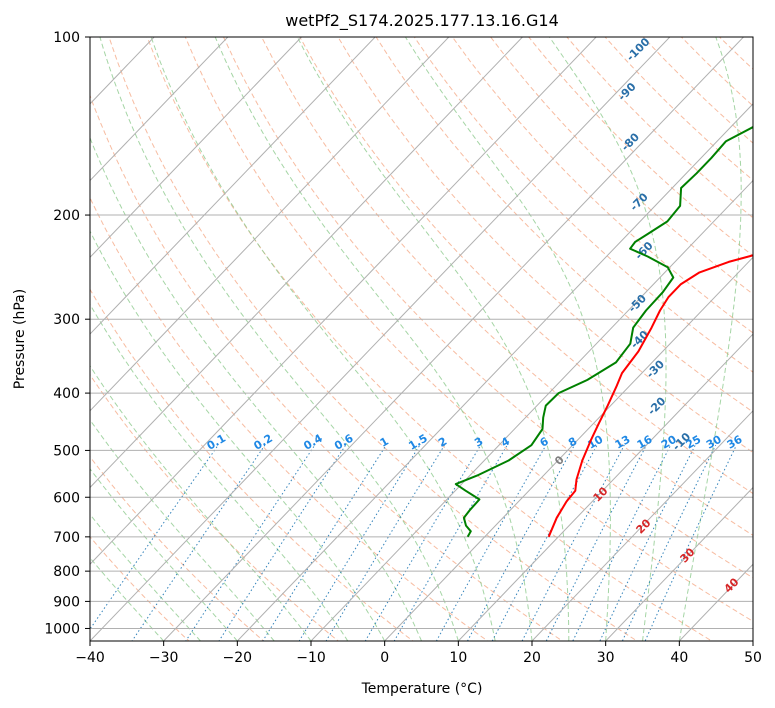 This screenshot has height=708, width=775. What do you see at coordinates (62, 629) in the screenshot?
I see `y-tick-label: 1000` at bounding box center [62, 629].